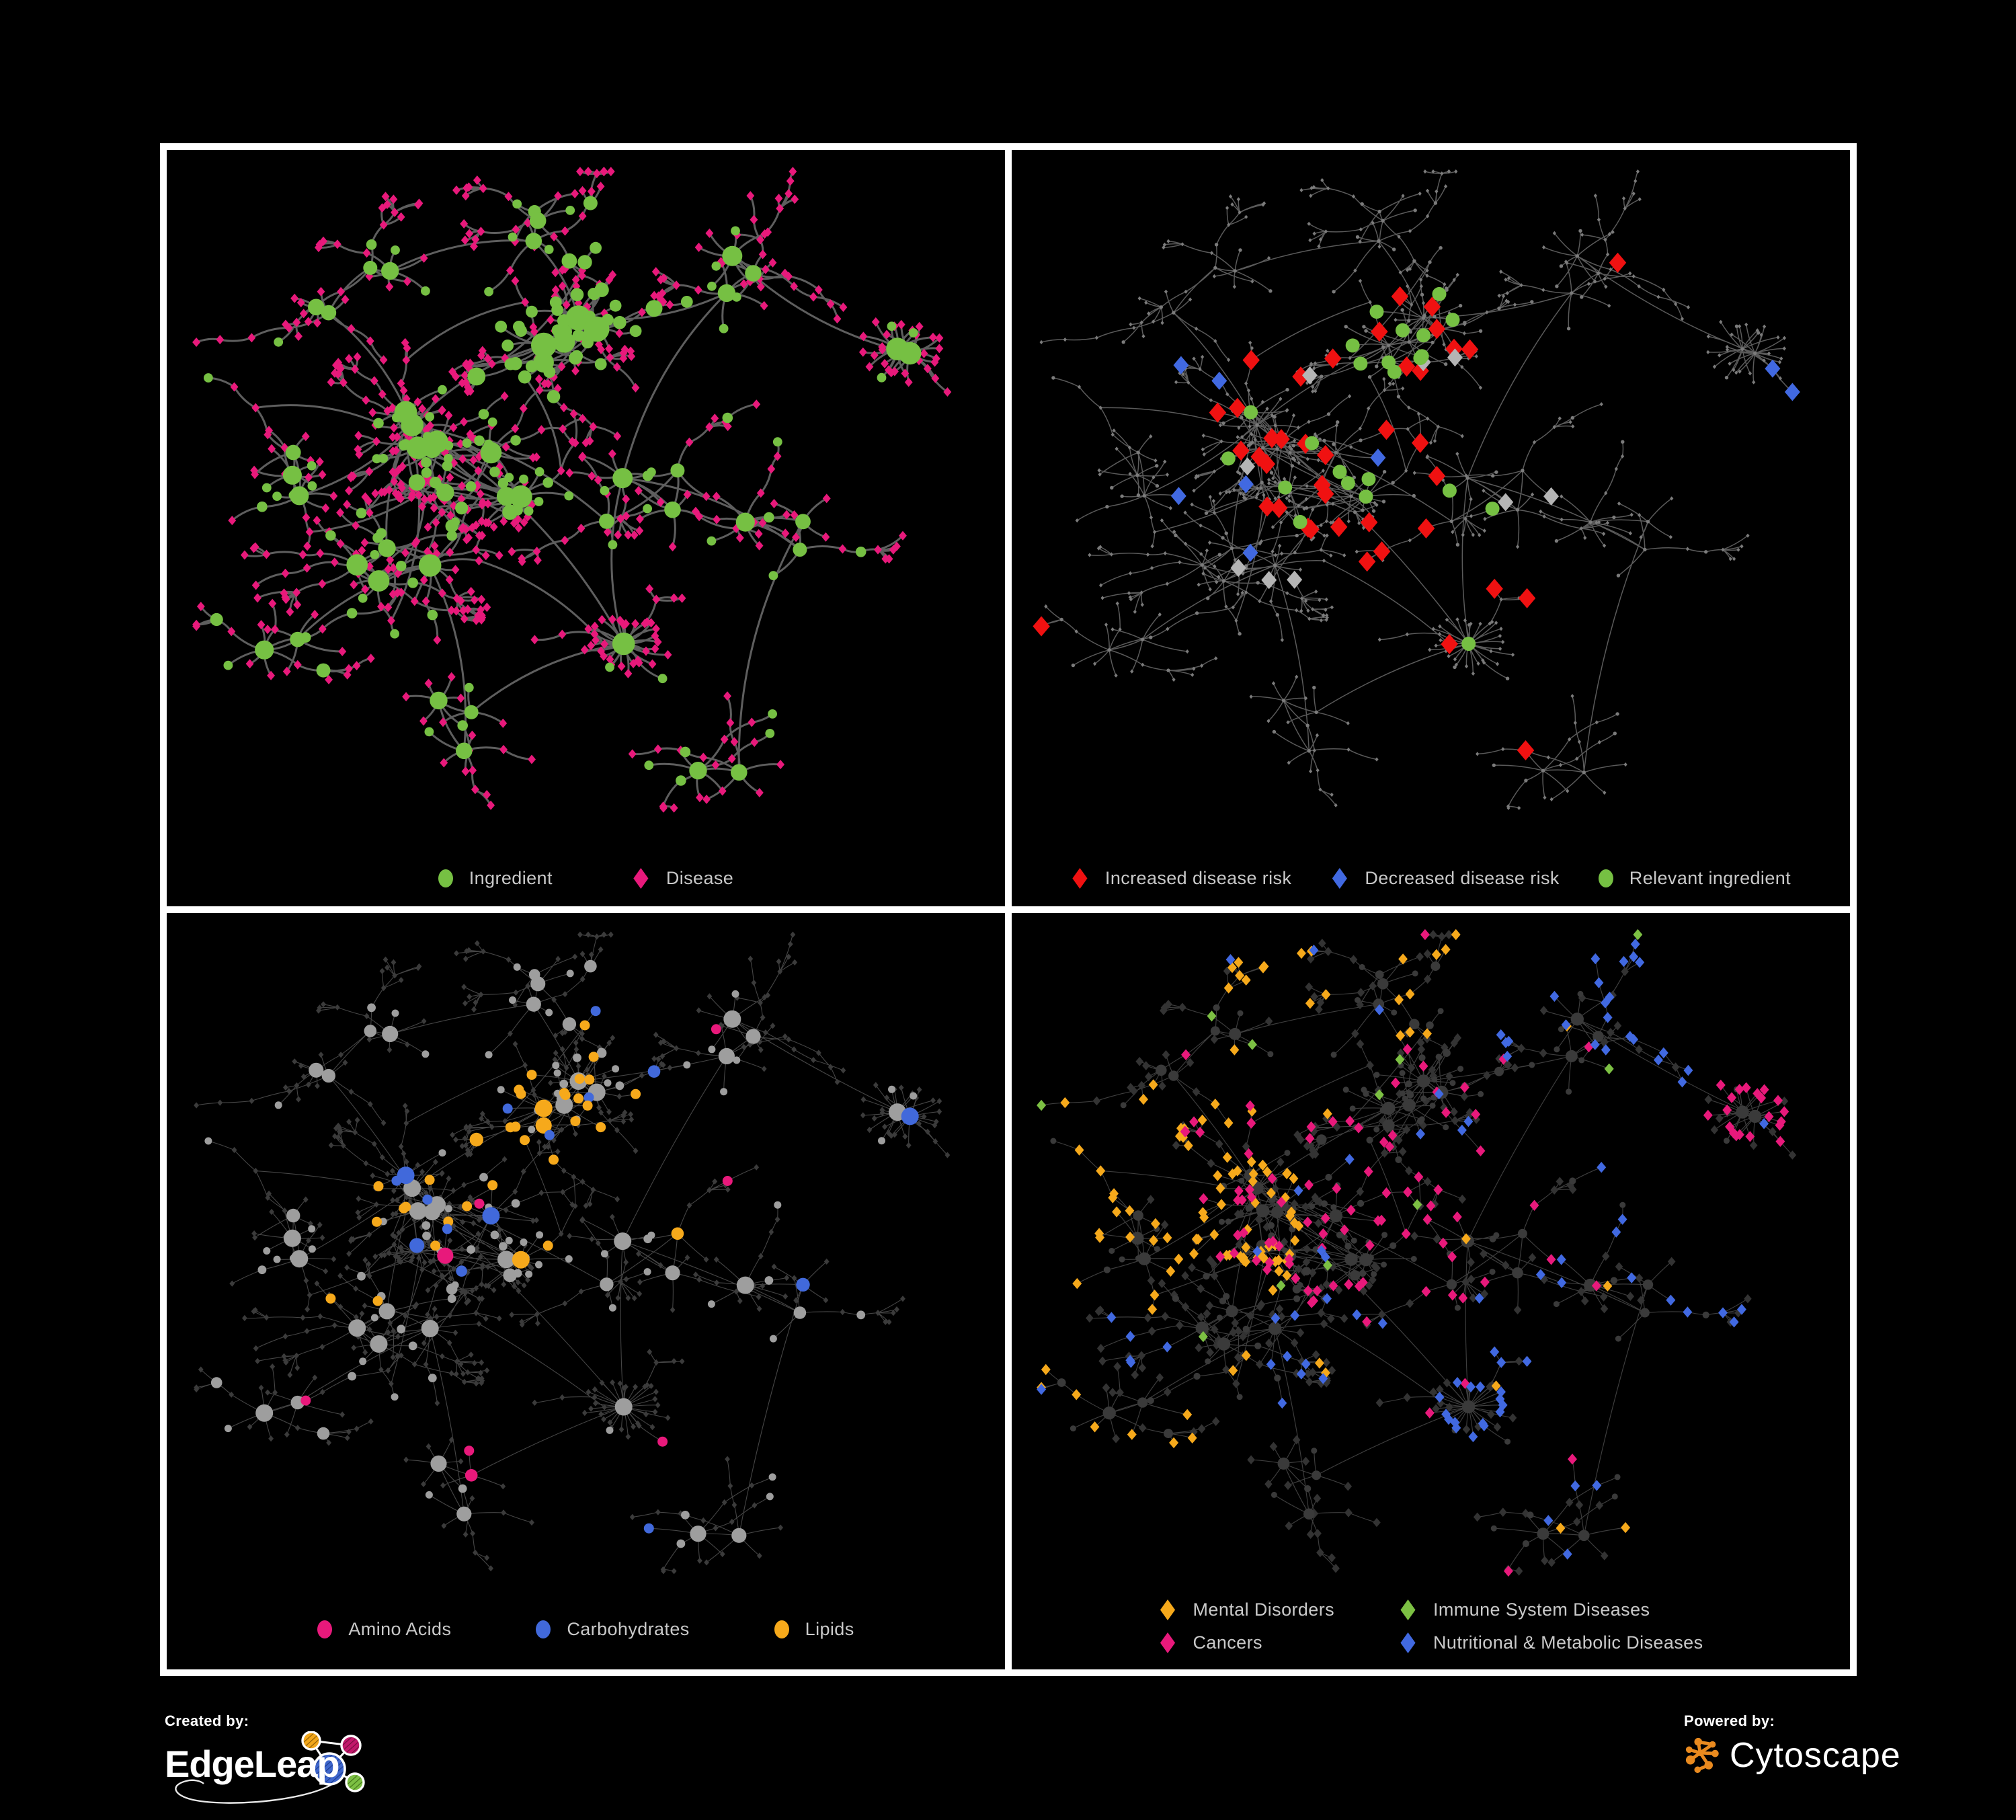 The image size is (2016, 1820). What do you see at coordinates (1815, 1755) in the screenshot?
I see `cytoscape-wordmark: Cytoscape` at bounding box center [1815, 1755].